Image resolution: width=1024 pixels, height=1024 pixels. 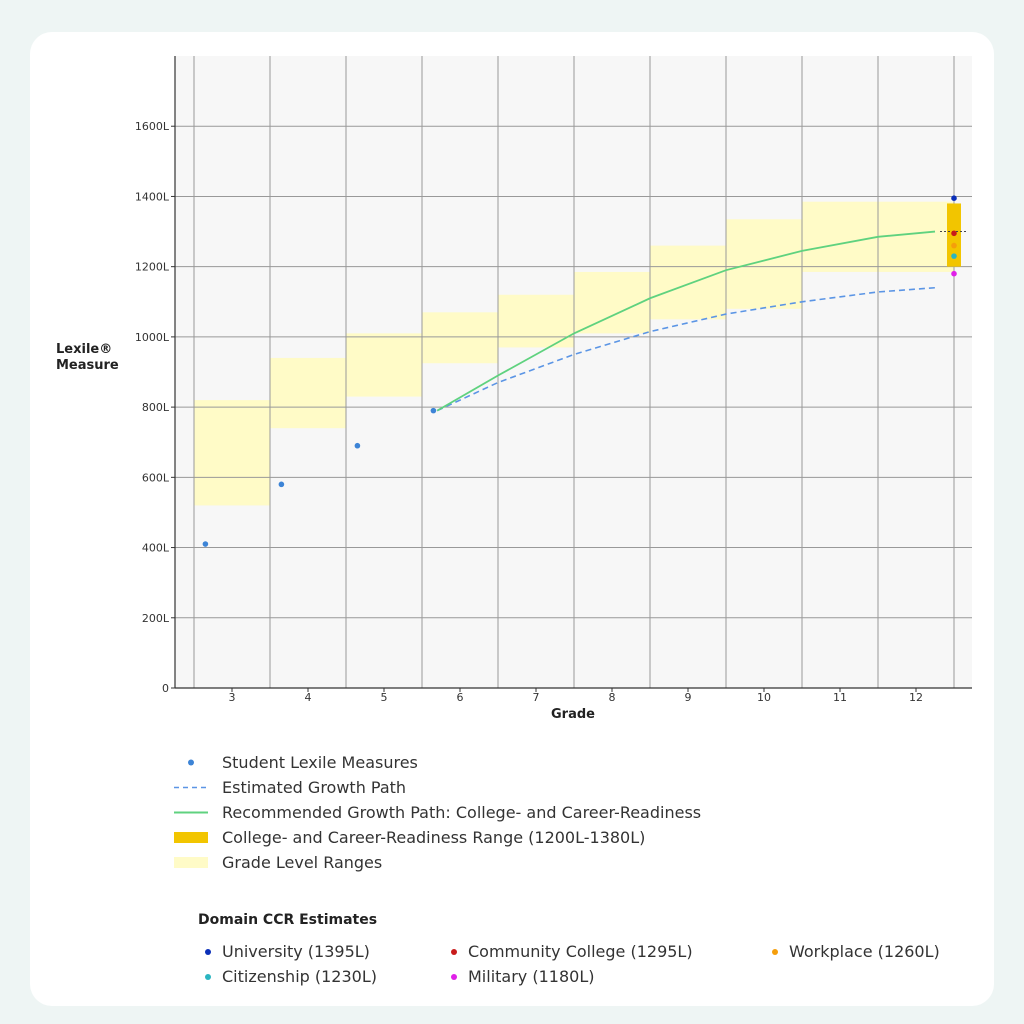 What do you see at coordinates (436, 787) in the screenshot?
I see `legend-item-estimated: Estimated Growth Path` at bounding box center [436, 787].